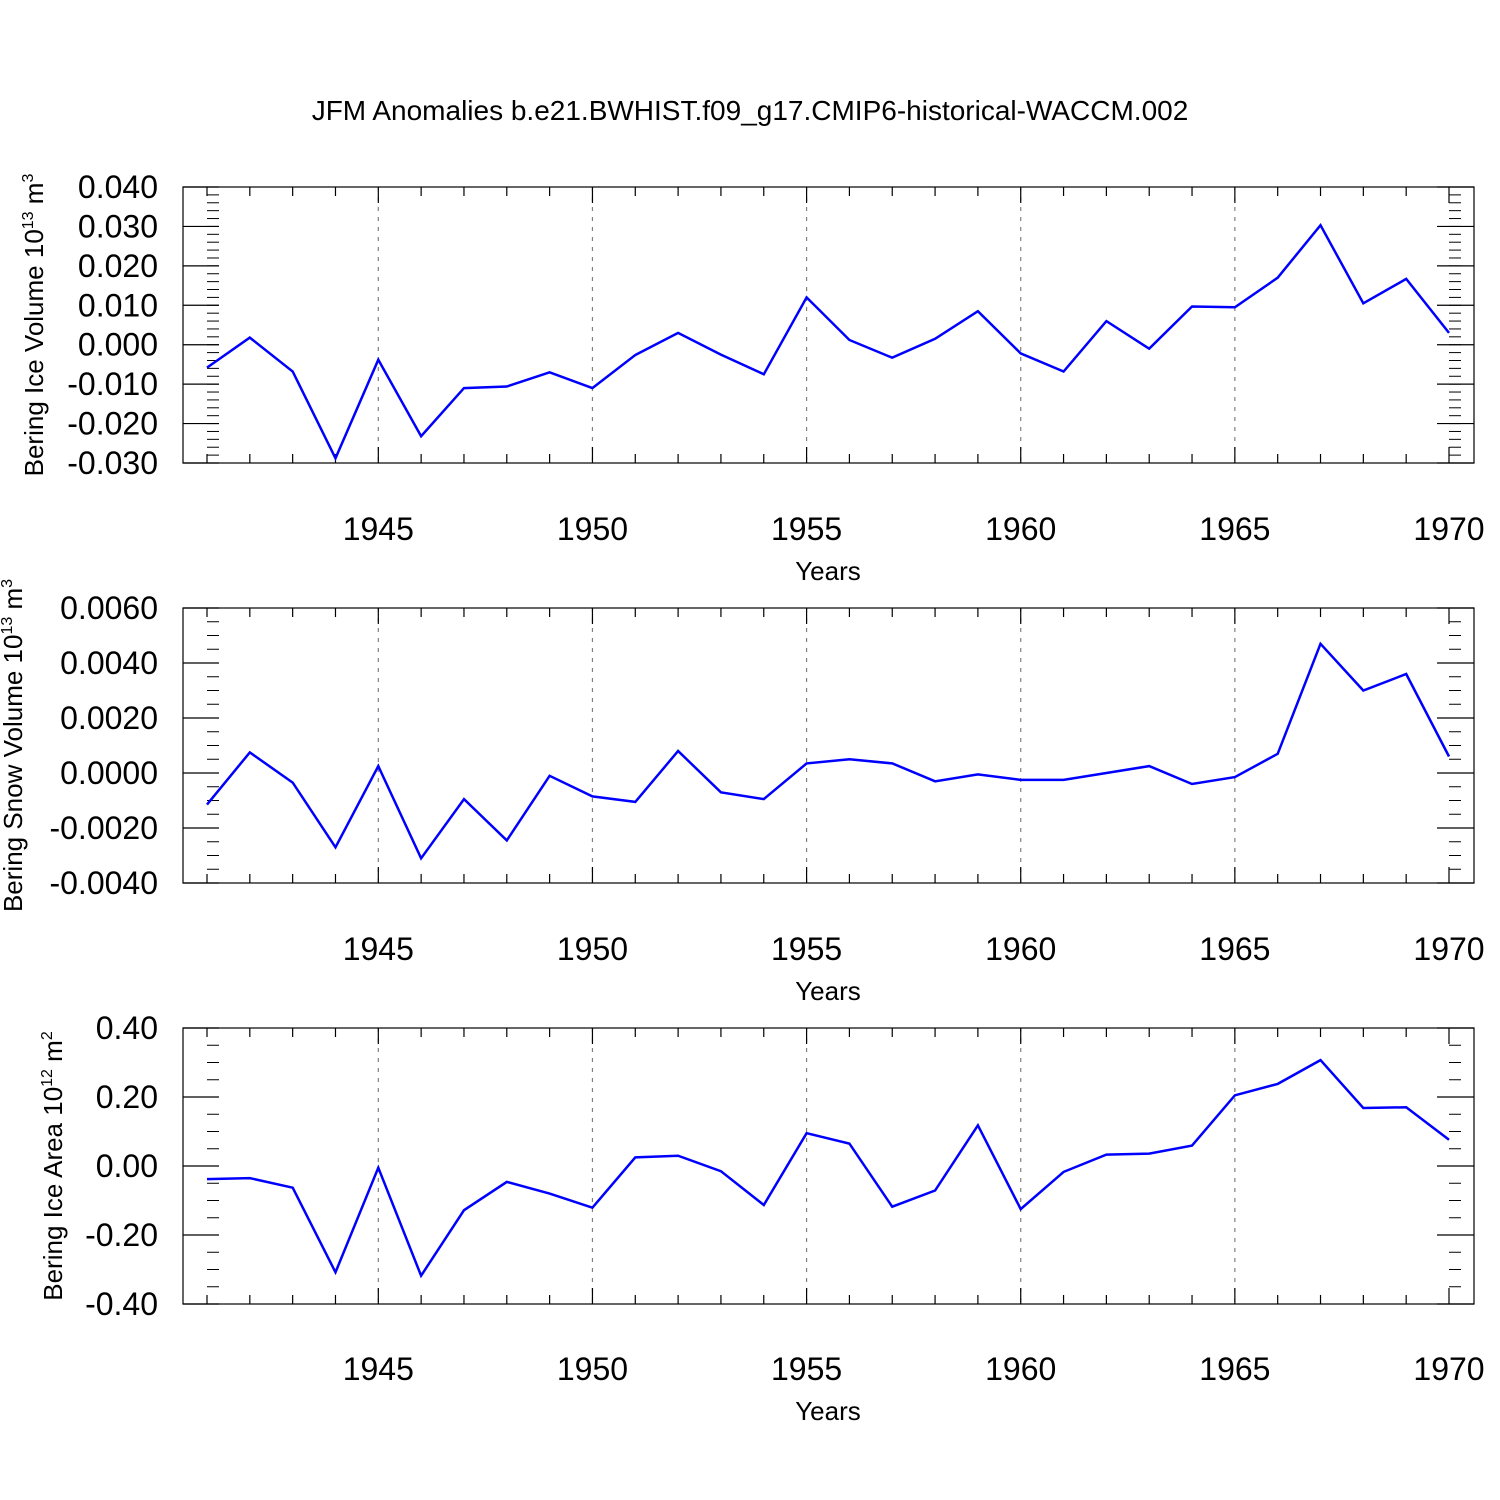 This screenshot has width=1500, height=1500. What do you see at coordinates (53, 1166) in the screenshot?
I see `y-axis-title: Bering Ice Area 1012 m2` at bounding box center [53, 1166].